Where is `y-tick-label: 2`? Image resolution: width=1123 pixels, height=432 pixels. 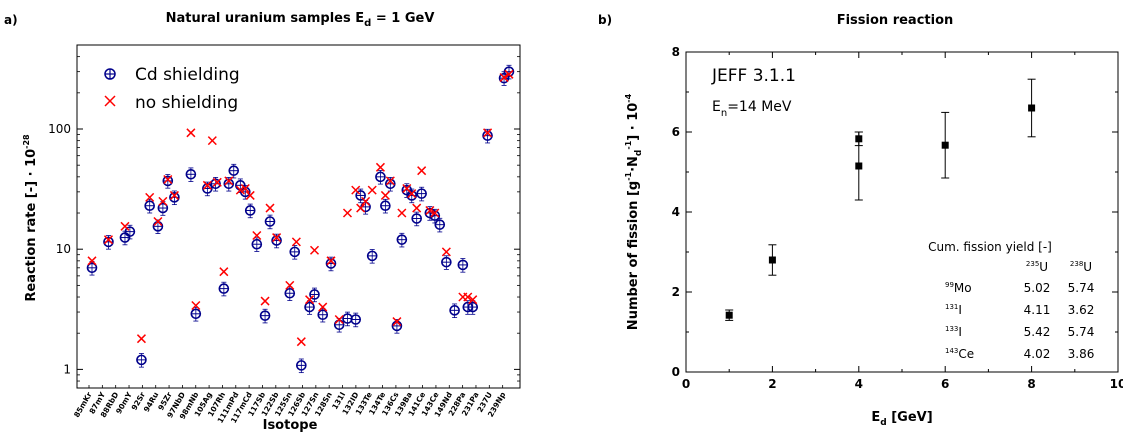
y-tick-label: 2 is located at coordinates (676, 292).